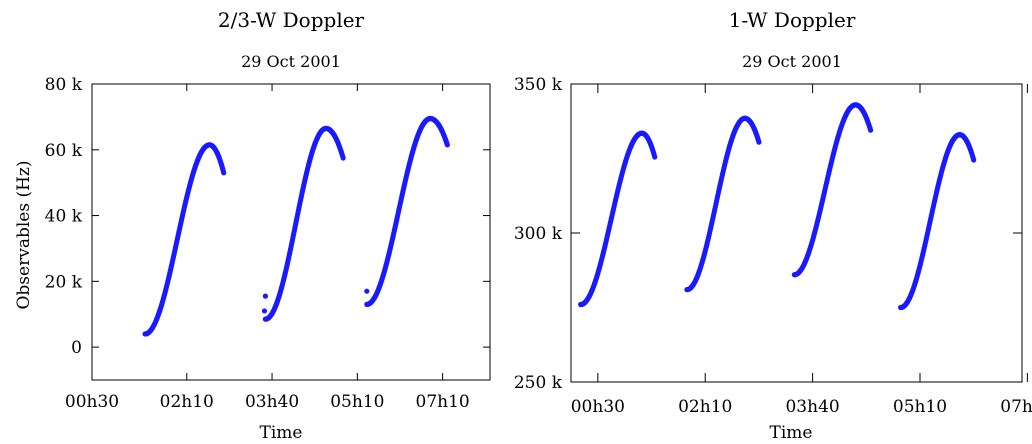 Image resolution: width=1032 pixels, height=444 pixels. What do you see at coordinates (64, 85) in the screenshot?
I see `y-tick-label: 80 k` at bounding box center [64, 85].